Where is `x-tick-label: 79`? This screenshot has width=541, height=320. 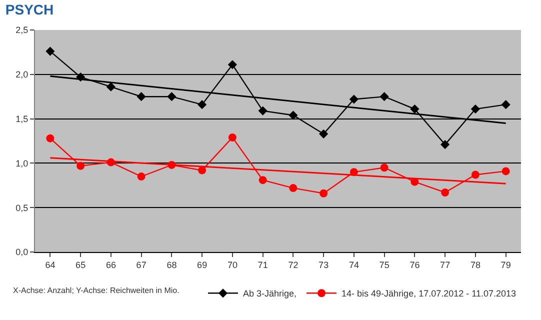
x-tick-label: 79 is located at coordinates (505, 265).